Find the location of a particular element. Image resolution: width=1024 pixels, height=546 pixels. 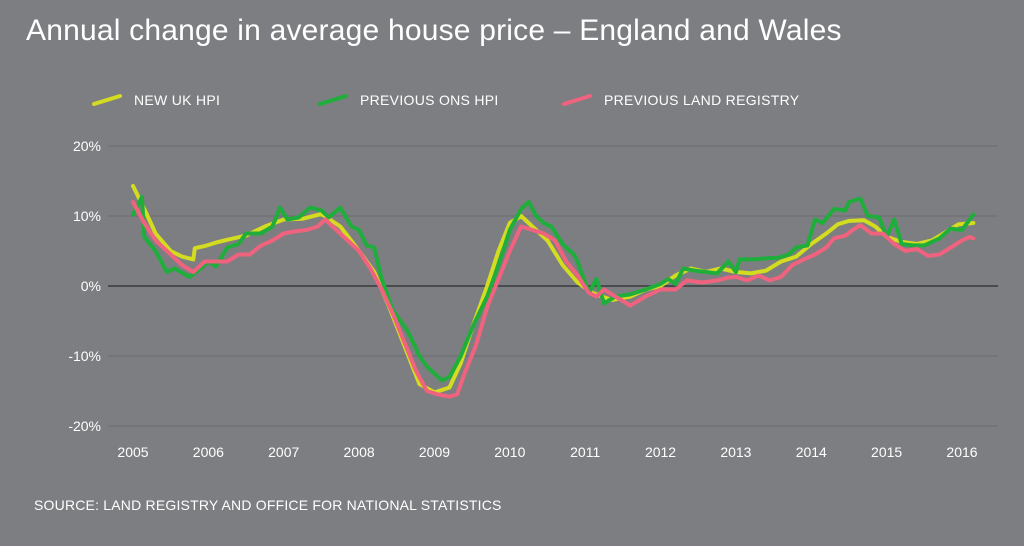

x-tick-label: 2012 is located at coordinates (660, 452).